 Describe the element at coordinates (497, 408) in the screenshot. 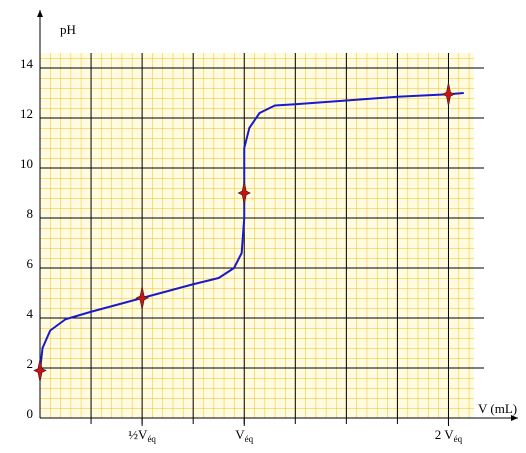

I see `x-axis-label: V (mL)` at that location.